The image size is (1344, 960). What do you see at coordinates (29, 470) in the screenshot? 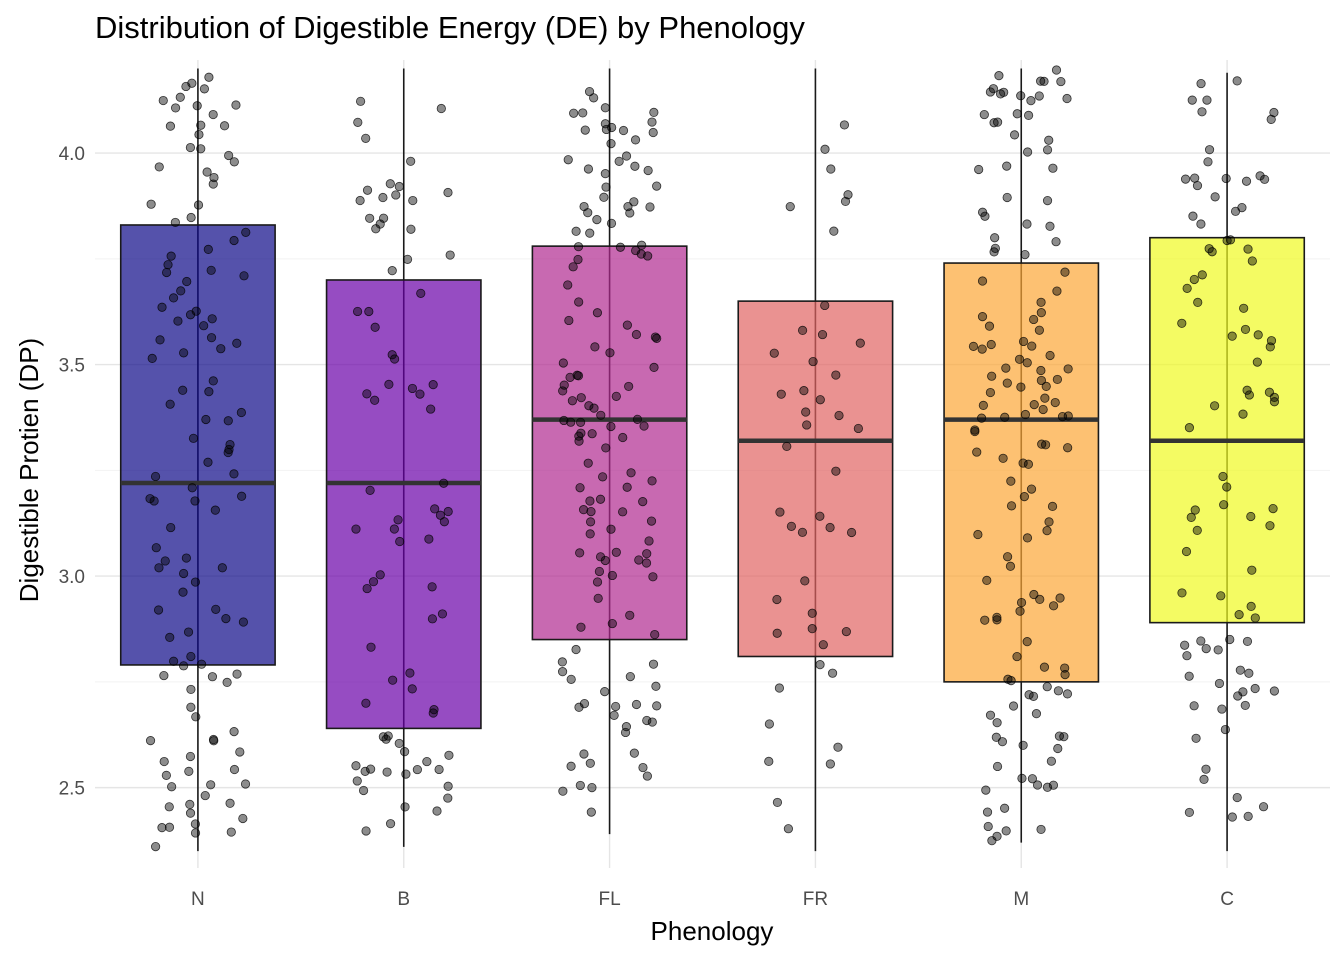
I see `y-axis-label: Digestible Protien (DP)` at bounding box center [29, 470].